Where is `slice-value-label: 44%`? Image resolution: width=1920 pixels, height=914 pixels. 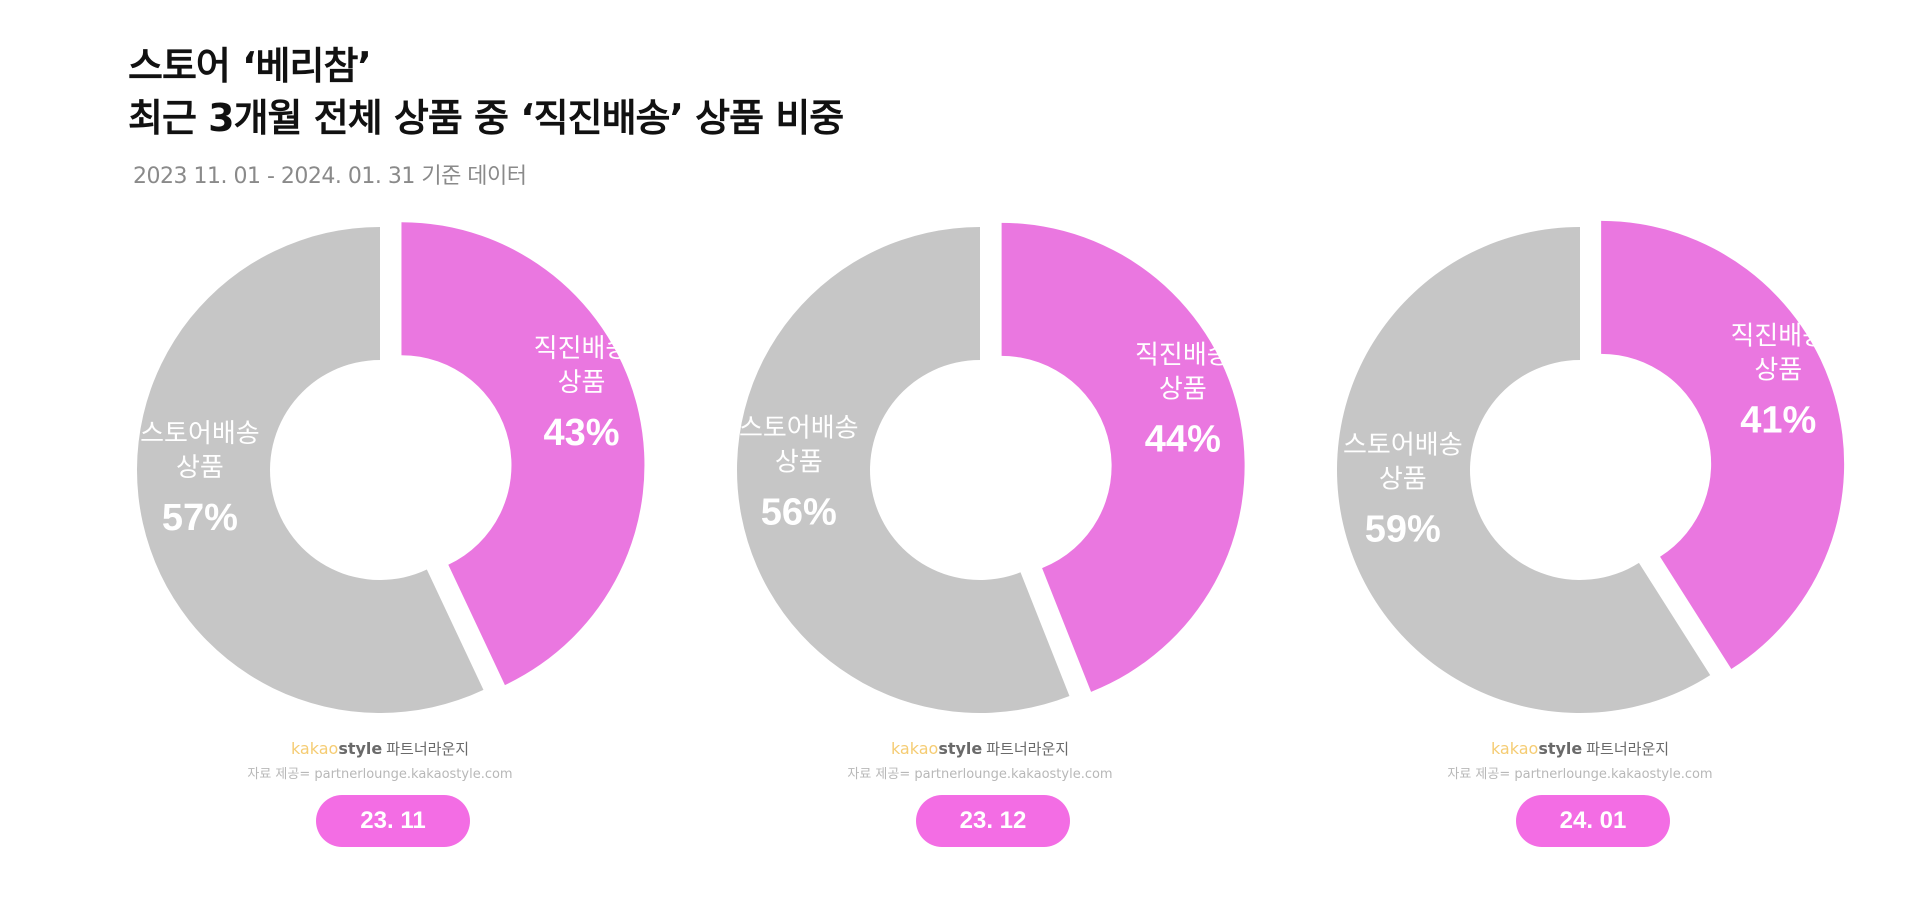 slice-value-label: 44% is located at coordinates (1183, 439).